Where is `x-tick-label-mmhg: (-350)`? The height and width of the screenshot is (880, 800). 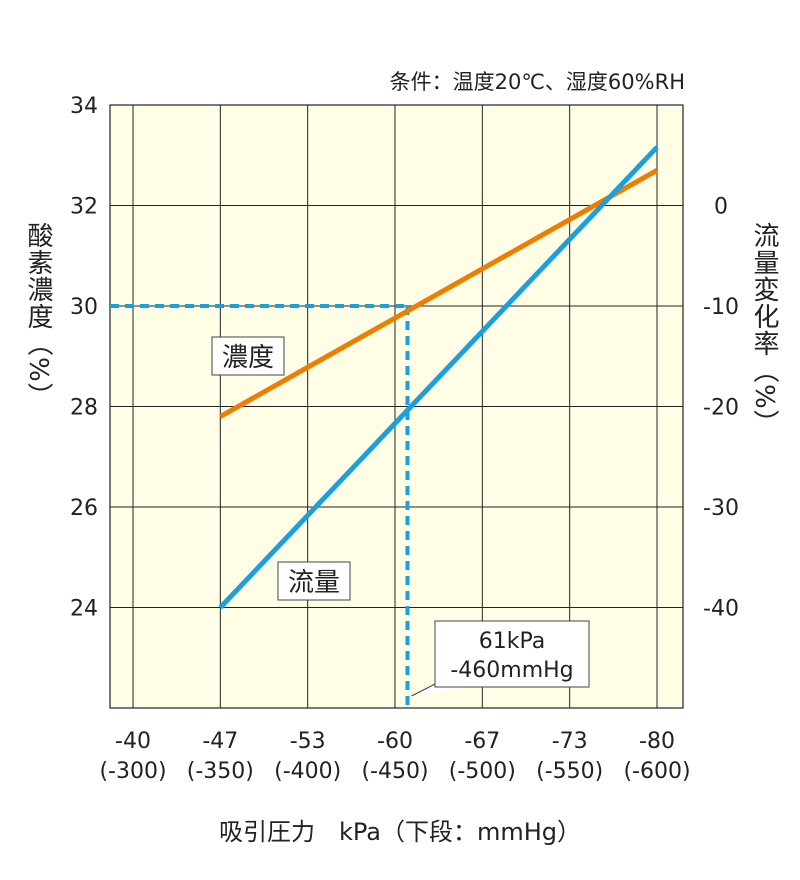
x-tick-label-mmhg: (-350) is located at coordinates (220, 771).